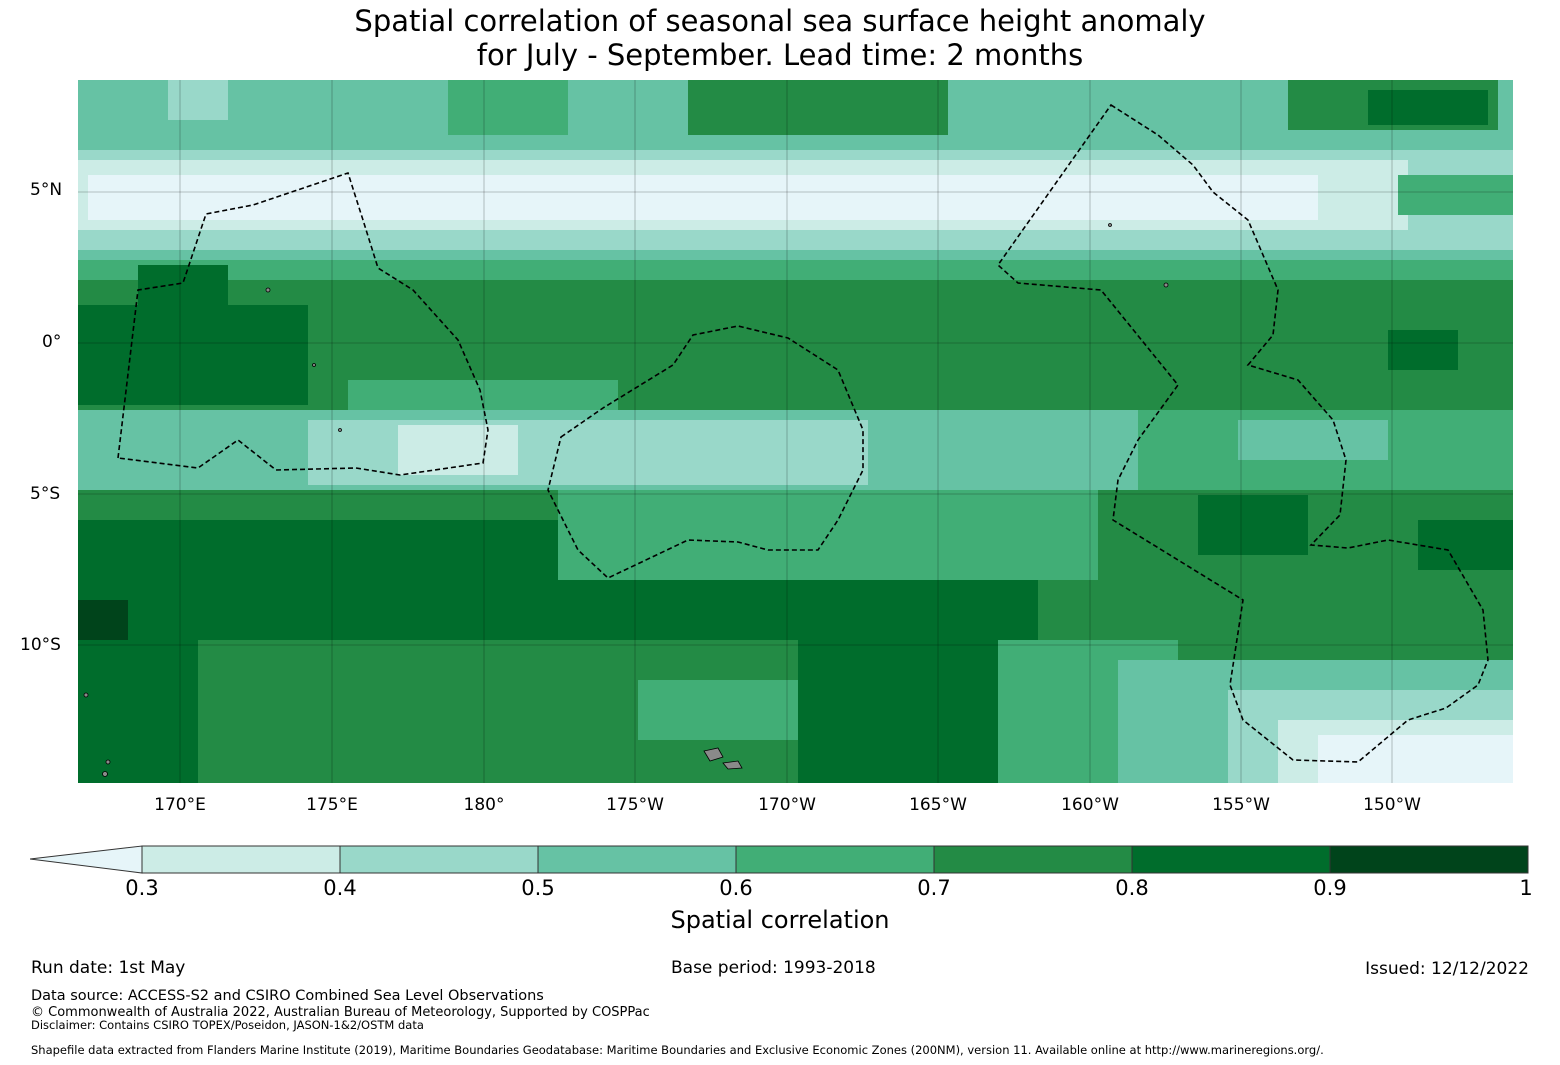 Image resolution: width=1560 pixels, height=1065 pixels. Describe the element at coordinates (484, 805) in the screenshot. I see `lon-label-180: 180°` at that location.